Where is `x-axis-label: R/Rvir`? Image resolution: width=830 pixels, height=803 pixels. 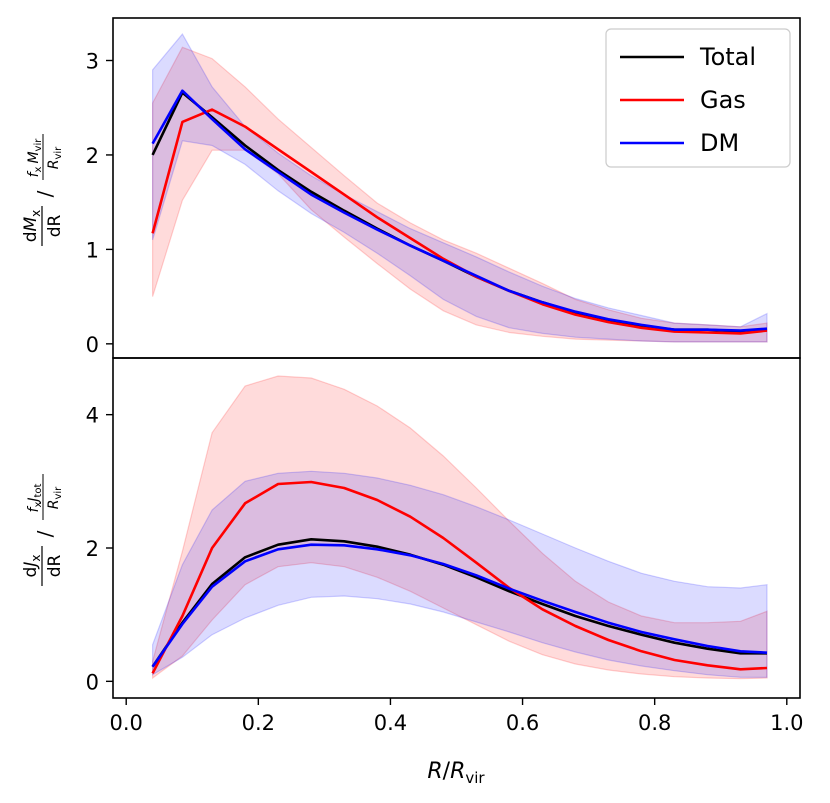 x-axis-label: R/Rvir is located at coordinates (456, 773).